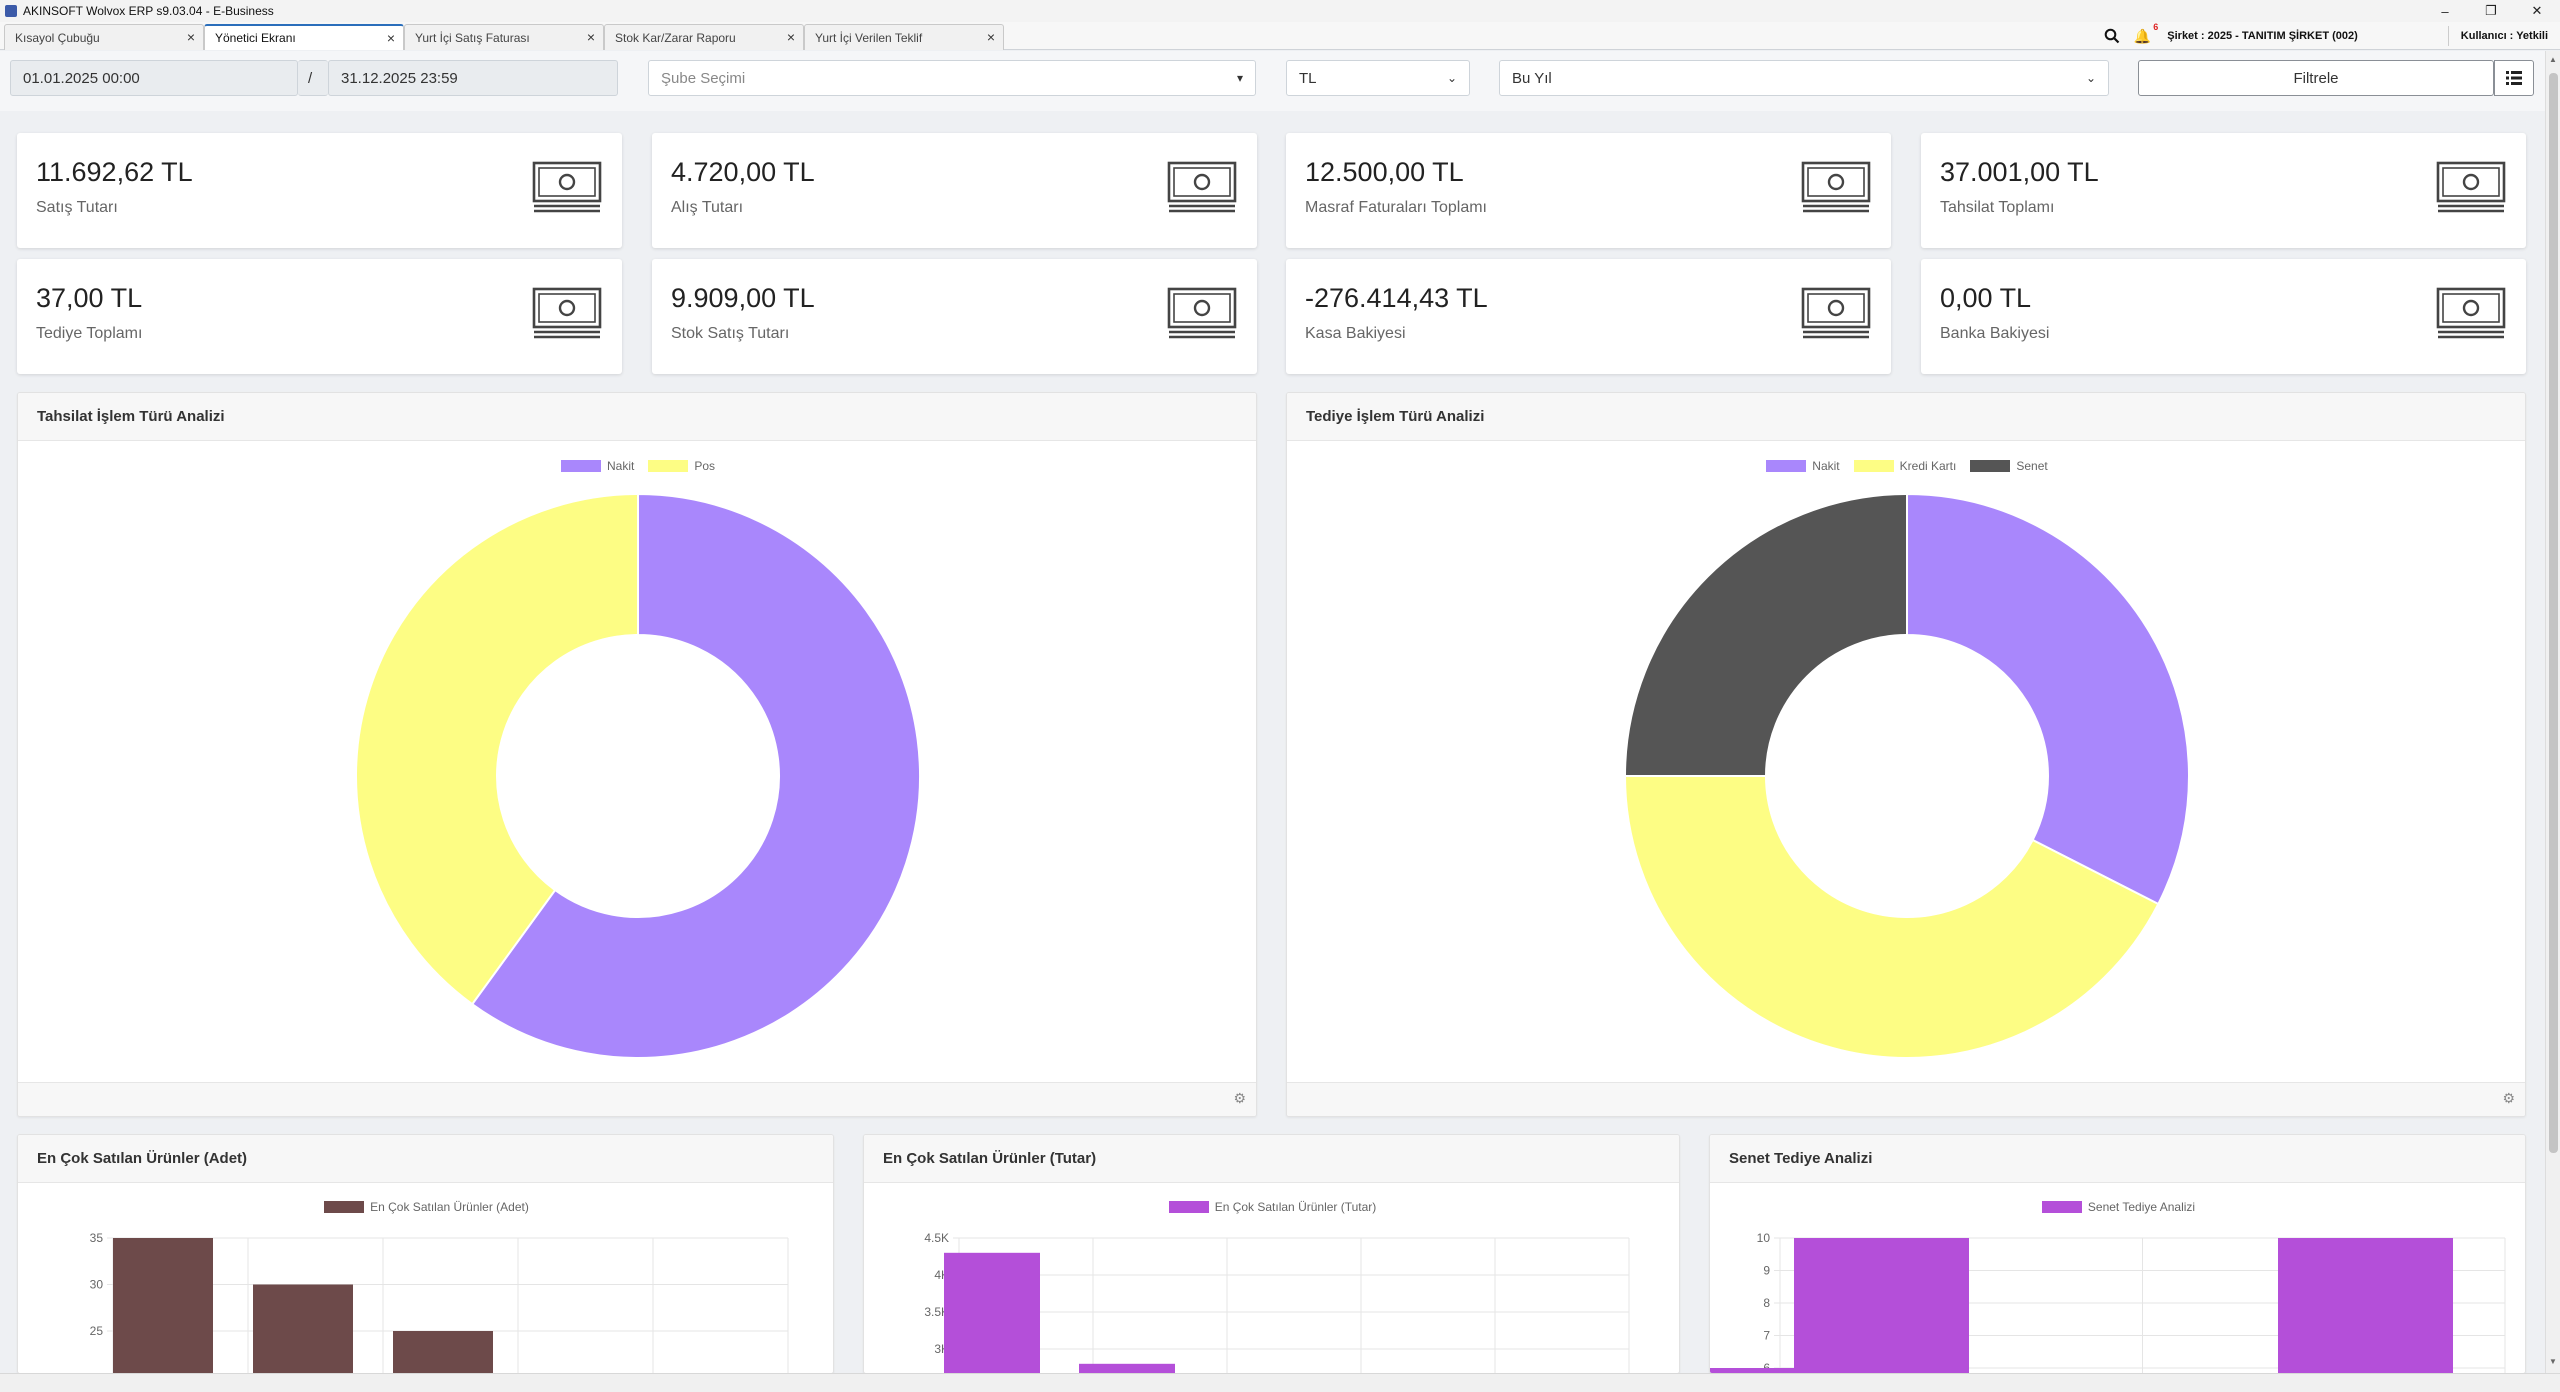 The width and height of the screenshot is (2560, 1392). I want to click on legend-label: Kredi Kartı, so click(1928, 466).